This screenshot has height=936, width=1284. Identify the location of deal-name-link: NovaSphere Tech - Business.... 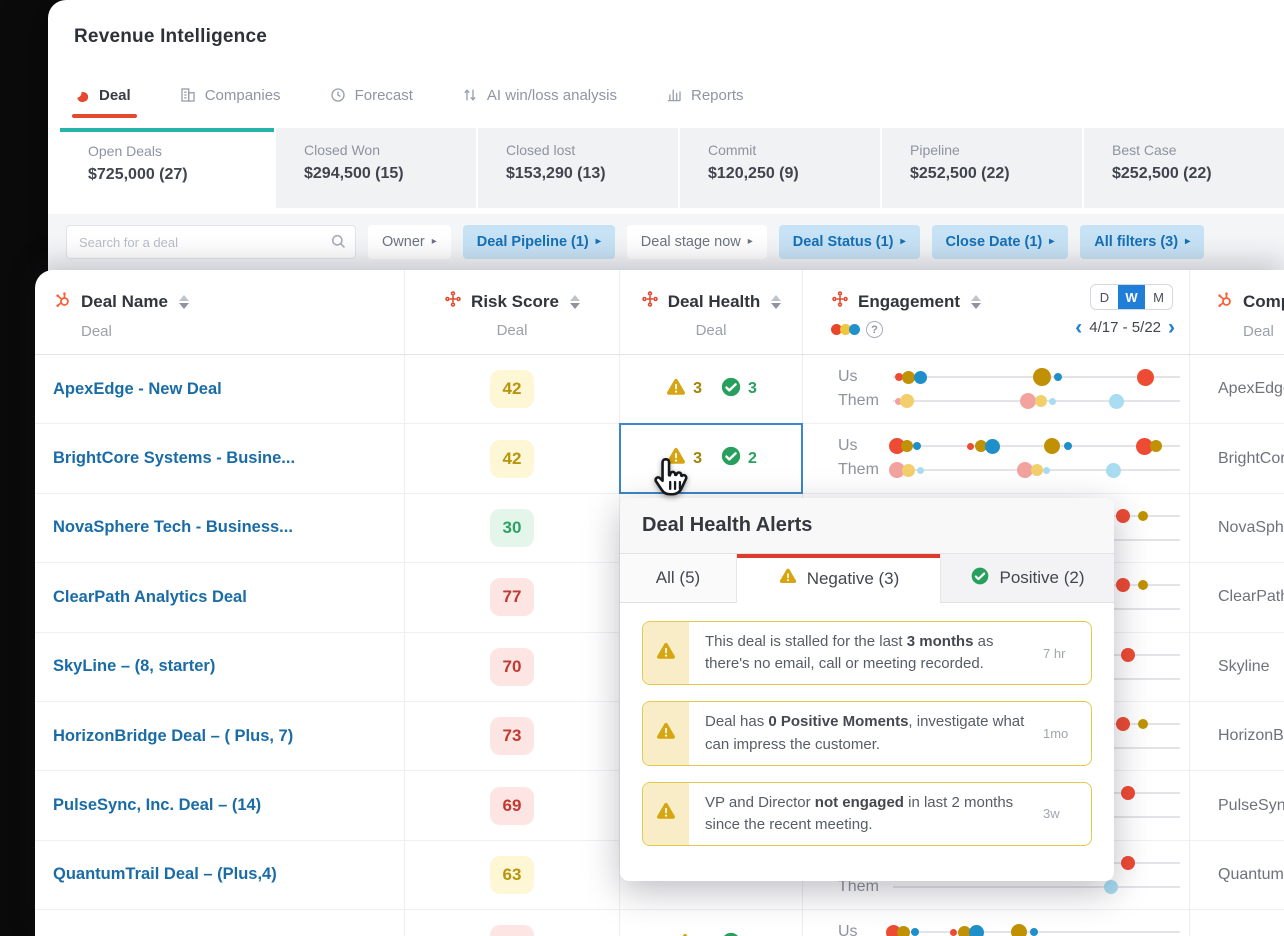
(220, 528).